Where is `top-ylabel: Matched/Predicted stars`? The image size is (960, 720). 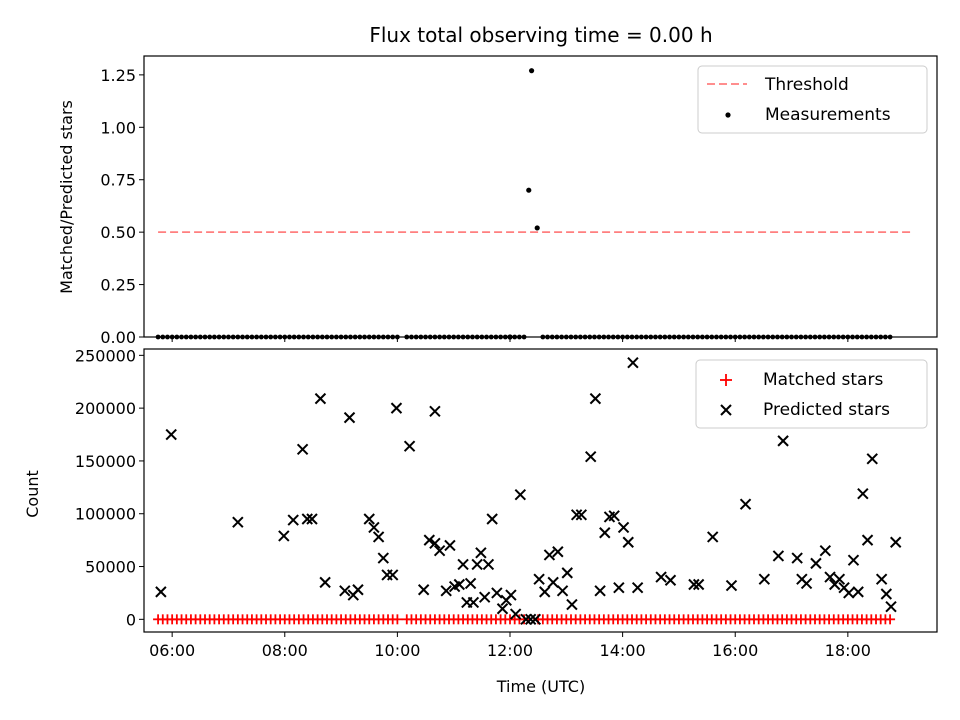 top-ylabel: Matched/Predicted stars is located at coordinates (66, 197).